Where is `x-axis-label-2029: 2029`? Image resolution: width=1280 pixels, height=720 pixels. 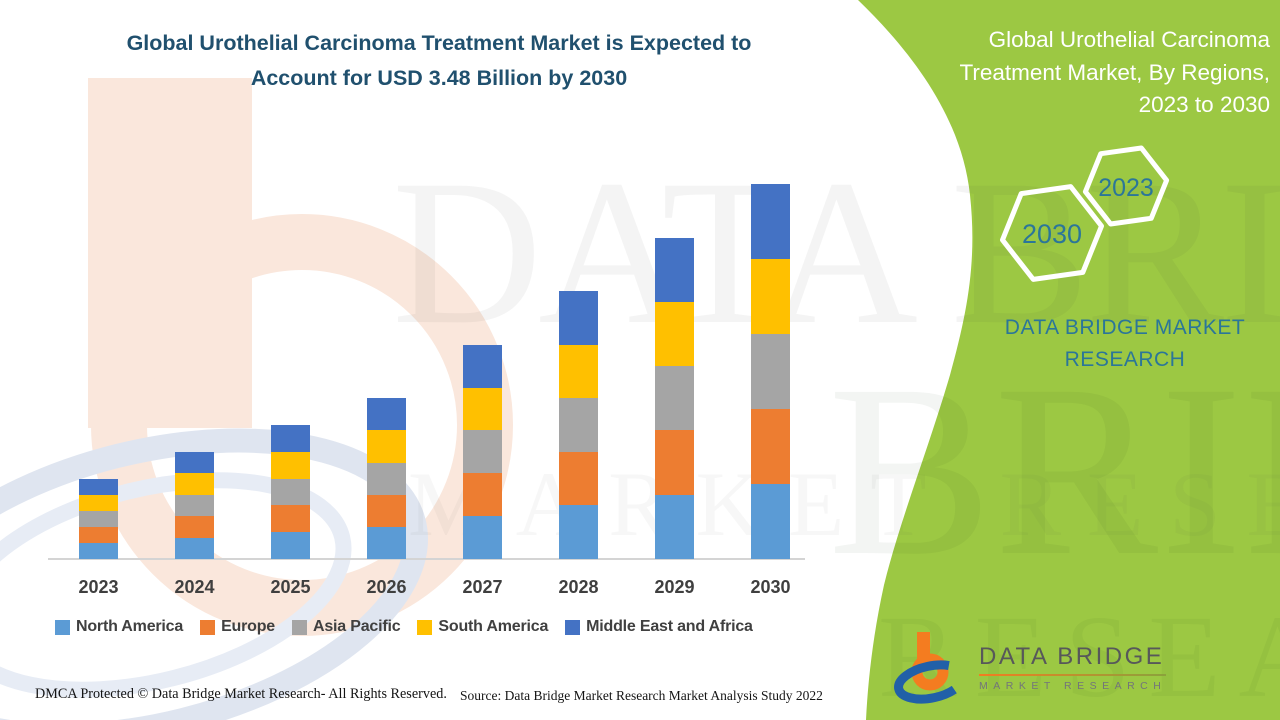
x-axis-label-2029: 2029 is located at coordinates (674, 587).